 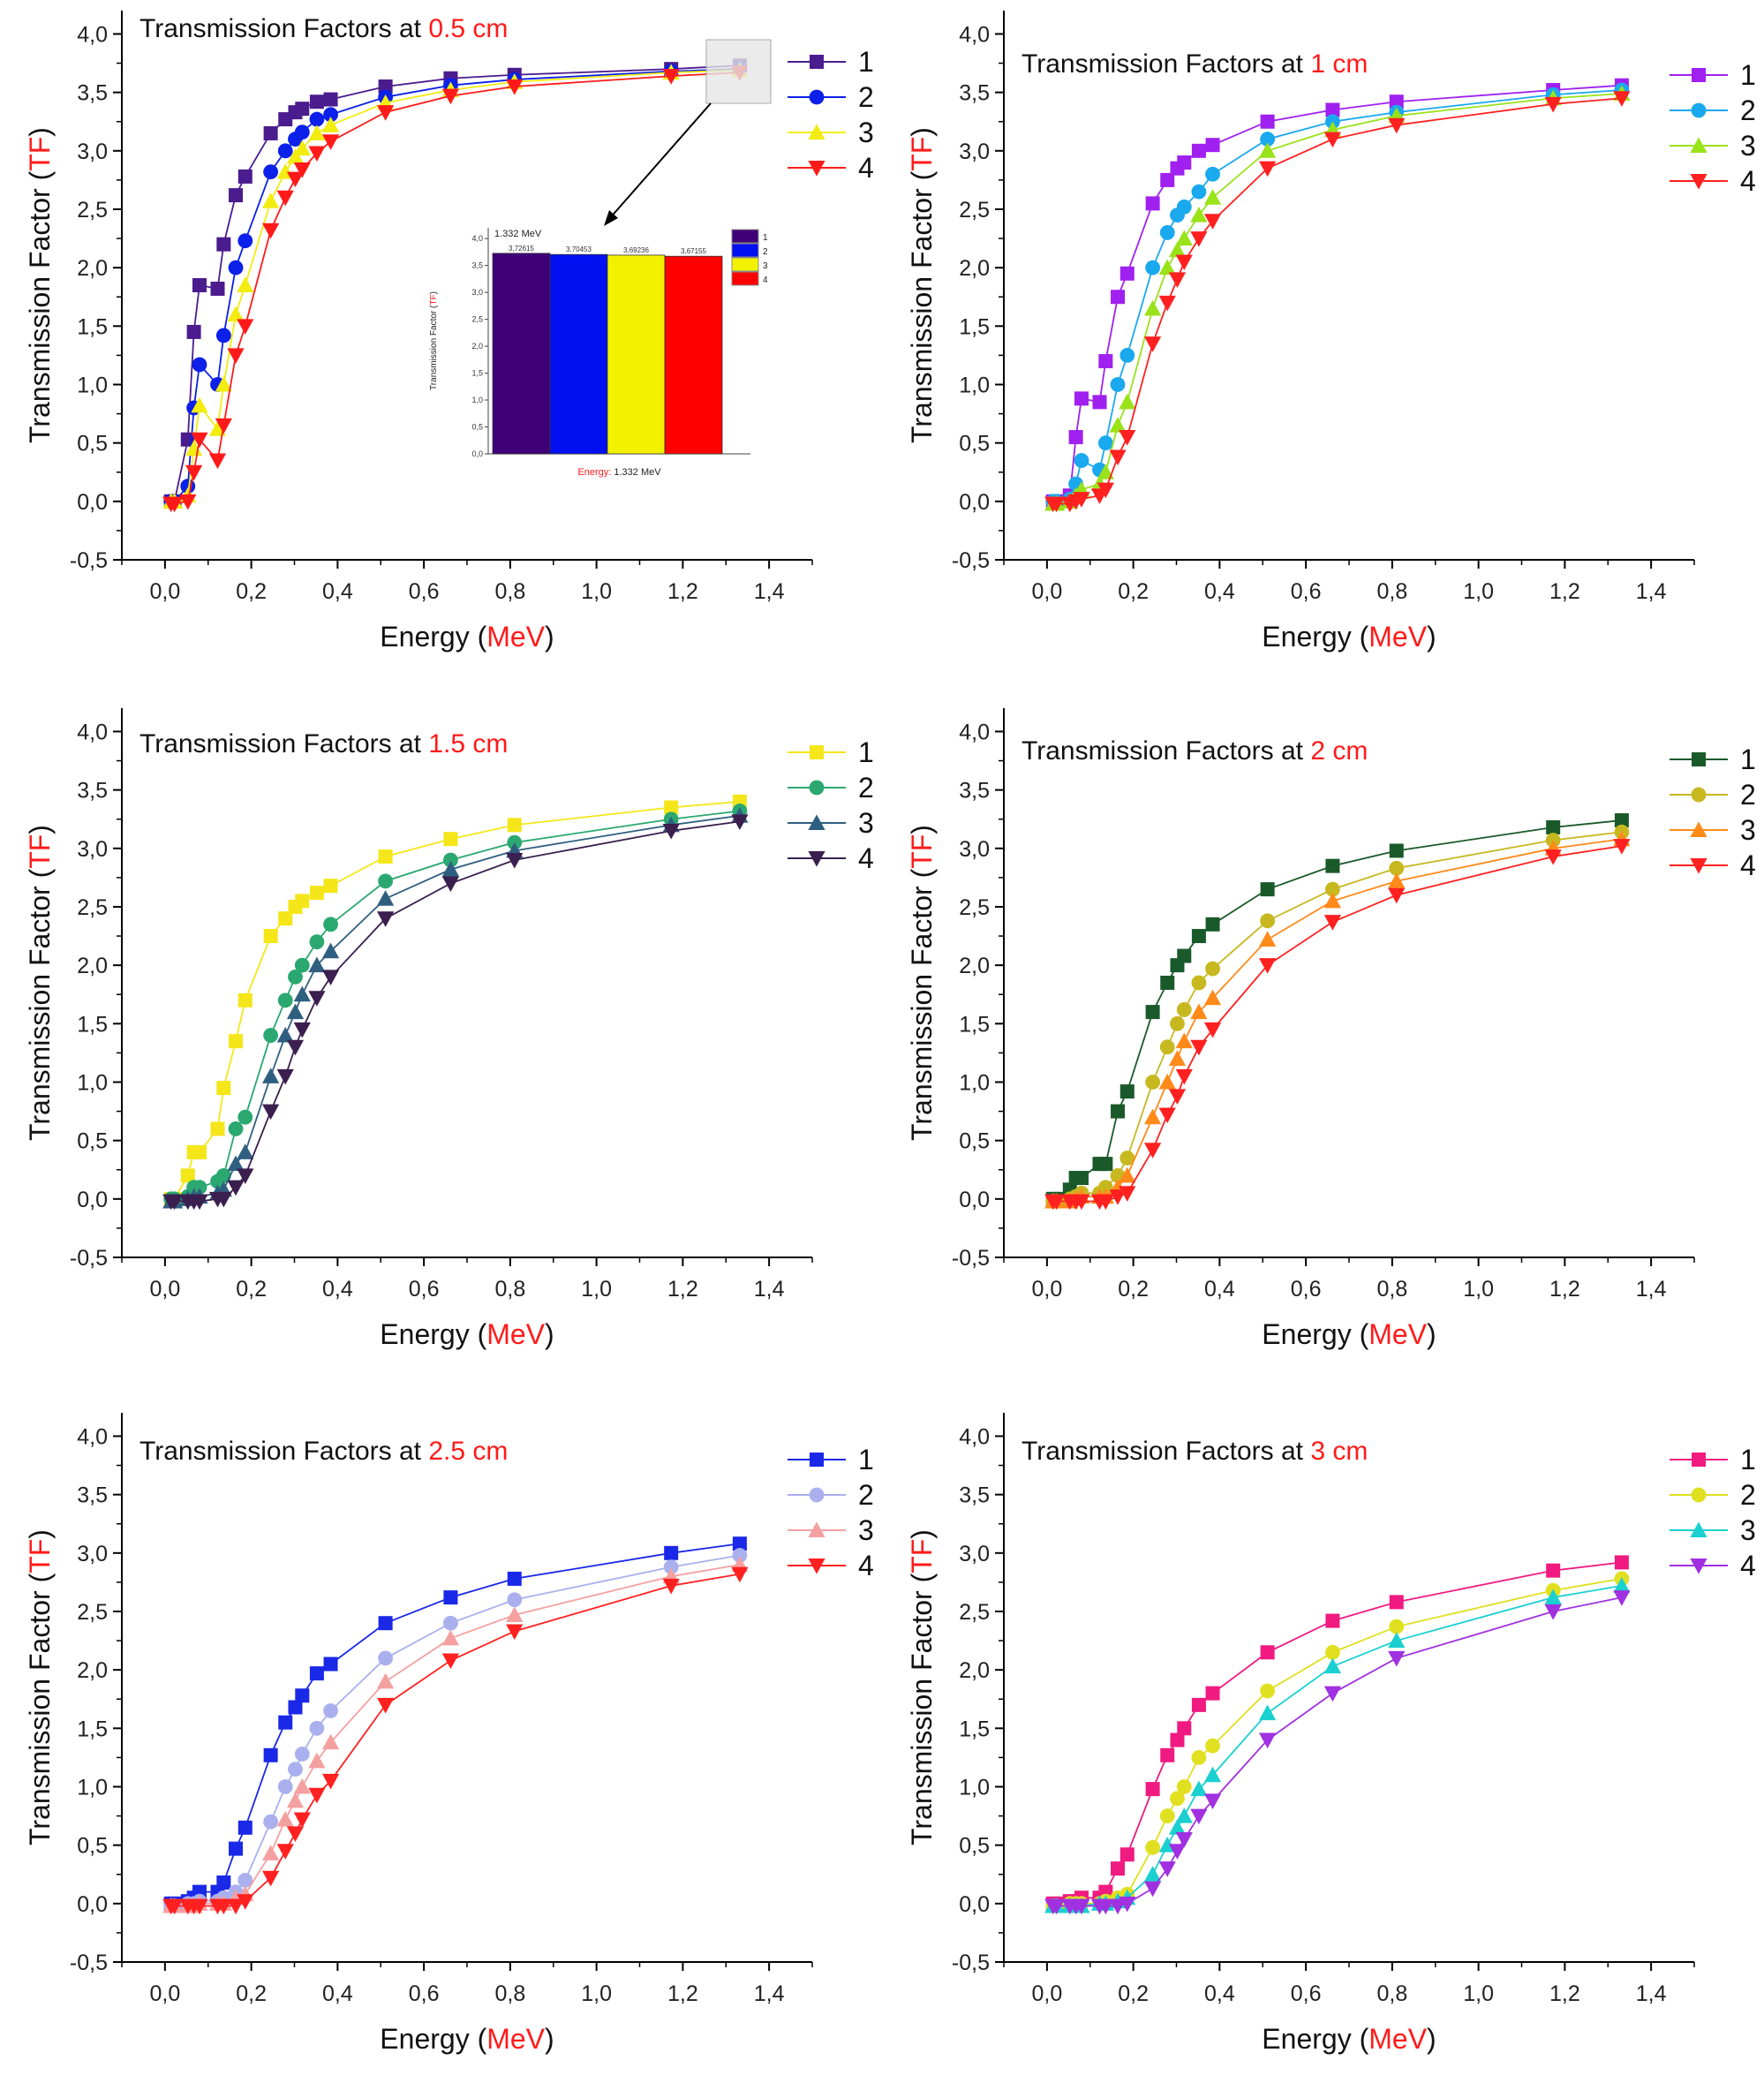 I want to click on chart-title-thickness: 1 cm, so click(x=1339, y=64).